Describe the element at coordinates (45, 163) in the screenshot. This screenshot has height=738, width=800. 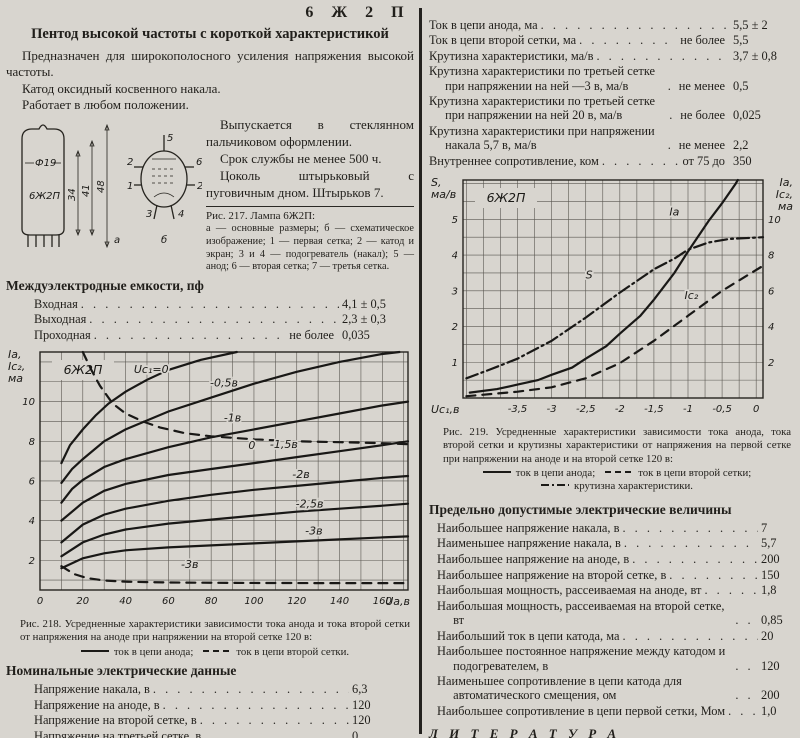
I see `diameter-label: Ф19` at that location.